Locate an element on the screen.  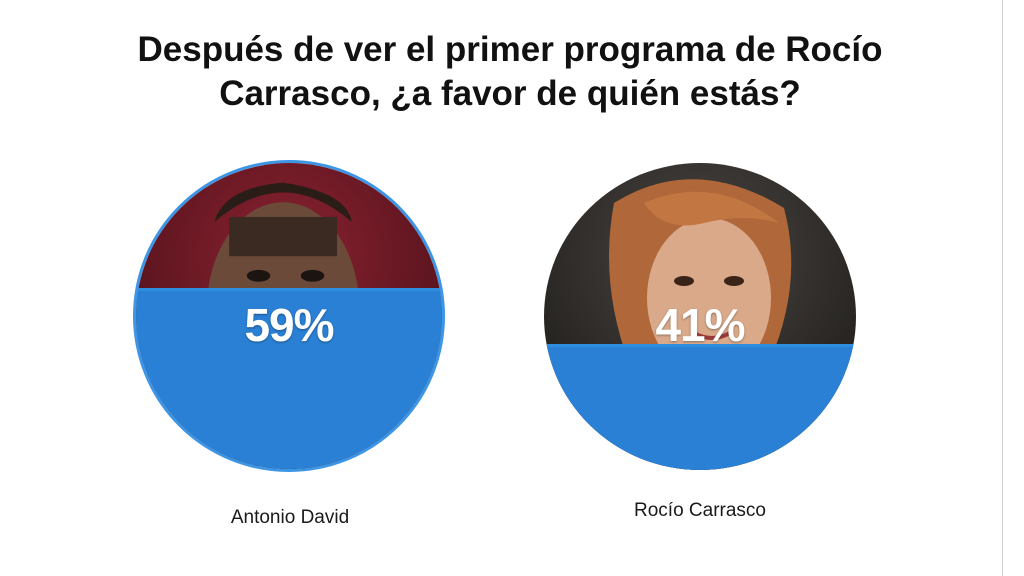
vote-percentage: 41% is located at coordinates (700, 325).